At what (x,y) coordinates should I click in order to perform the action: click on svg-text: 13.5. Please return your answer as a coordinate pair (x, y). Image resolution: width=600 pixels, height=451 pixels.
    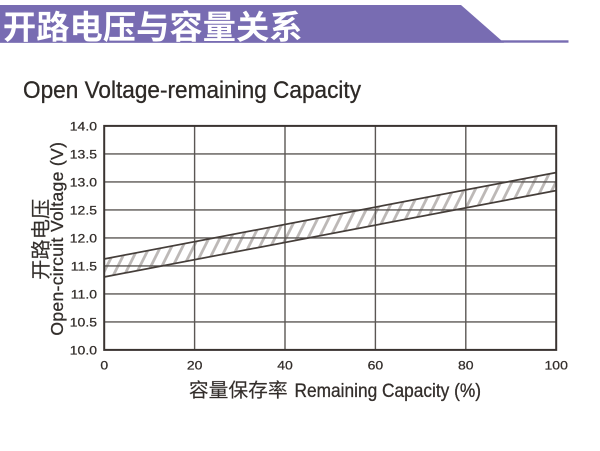
    Looking at the image, I should click on (83, 154).